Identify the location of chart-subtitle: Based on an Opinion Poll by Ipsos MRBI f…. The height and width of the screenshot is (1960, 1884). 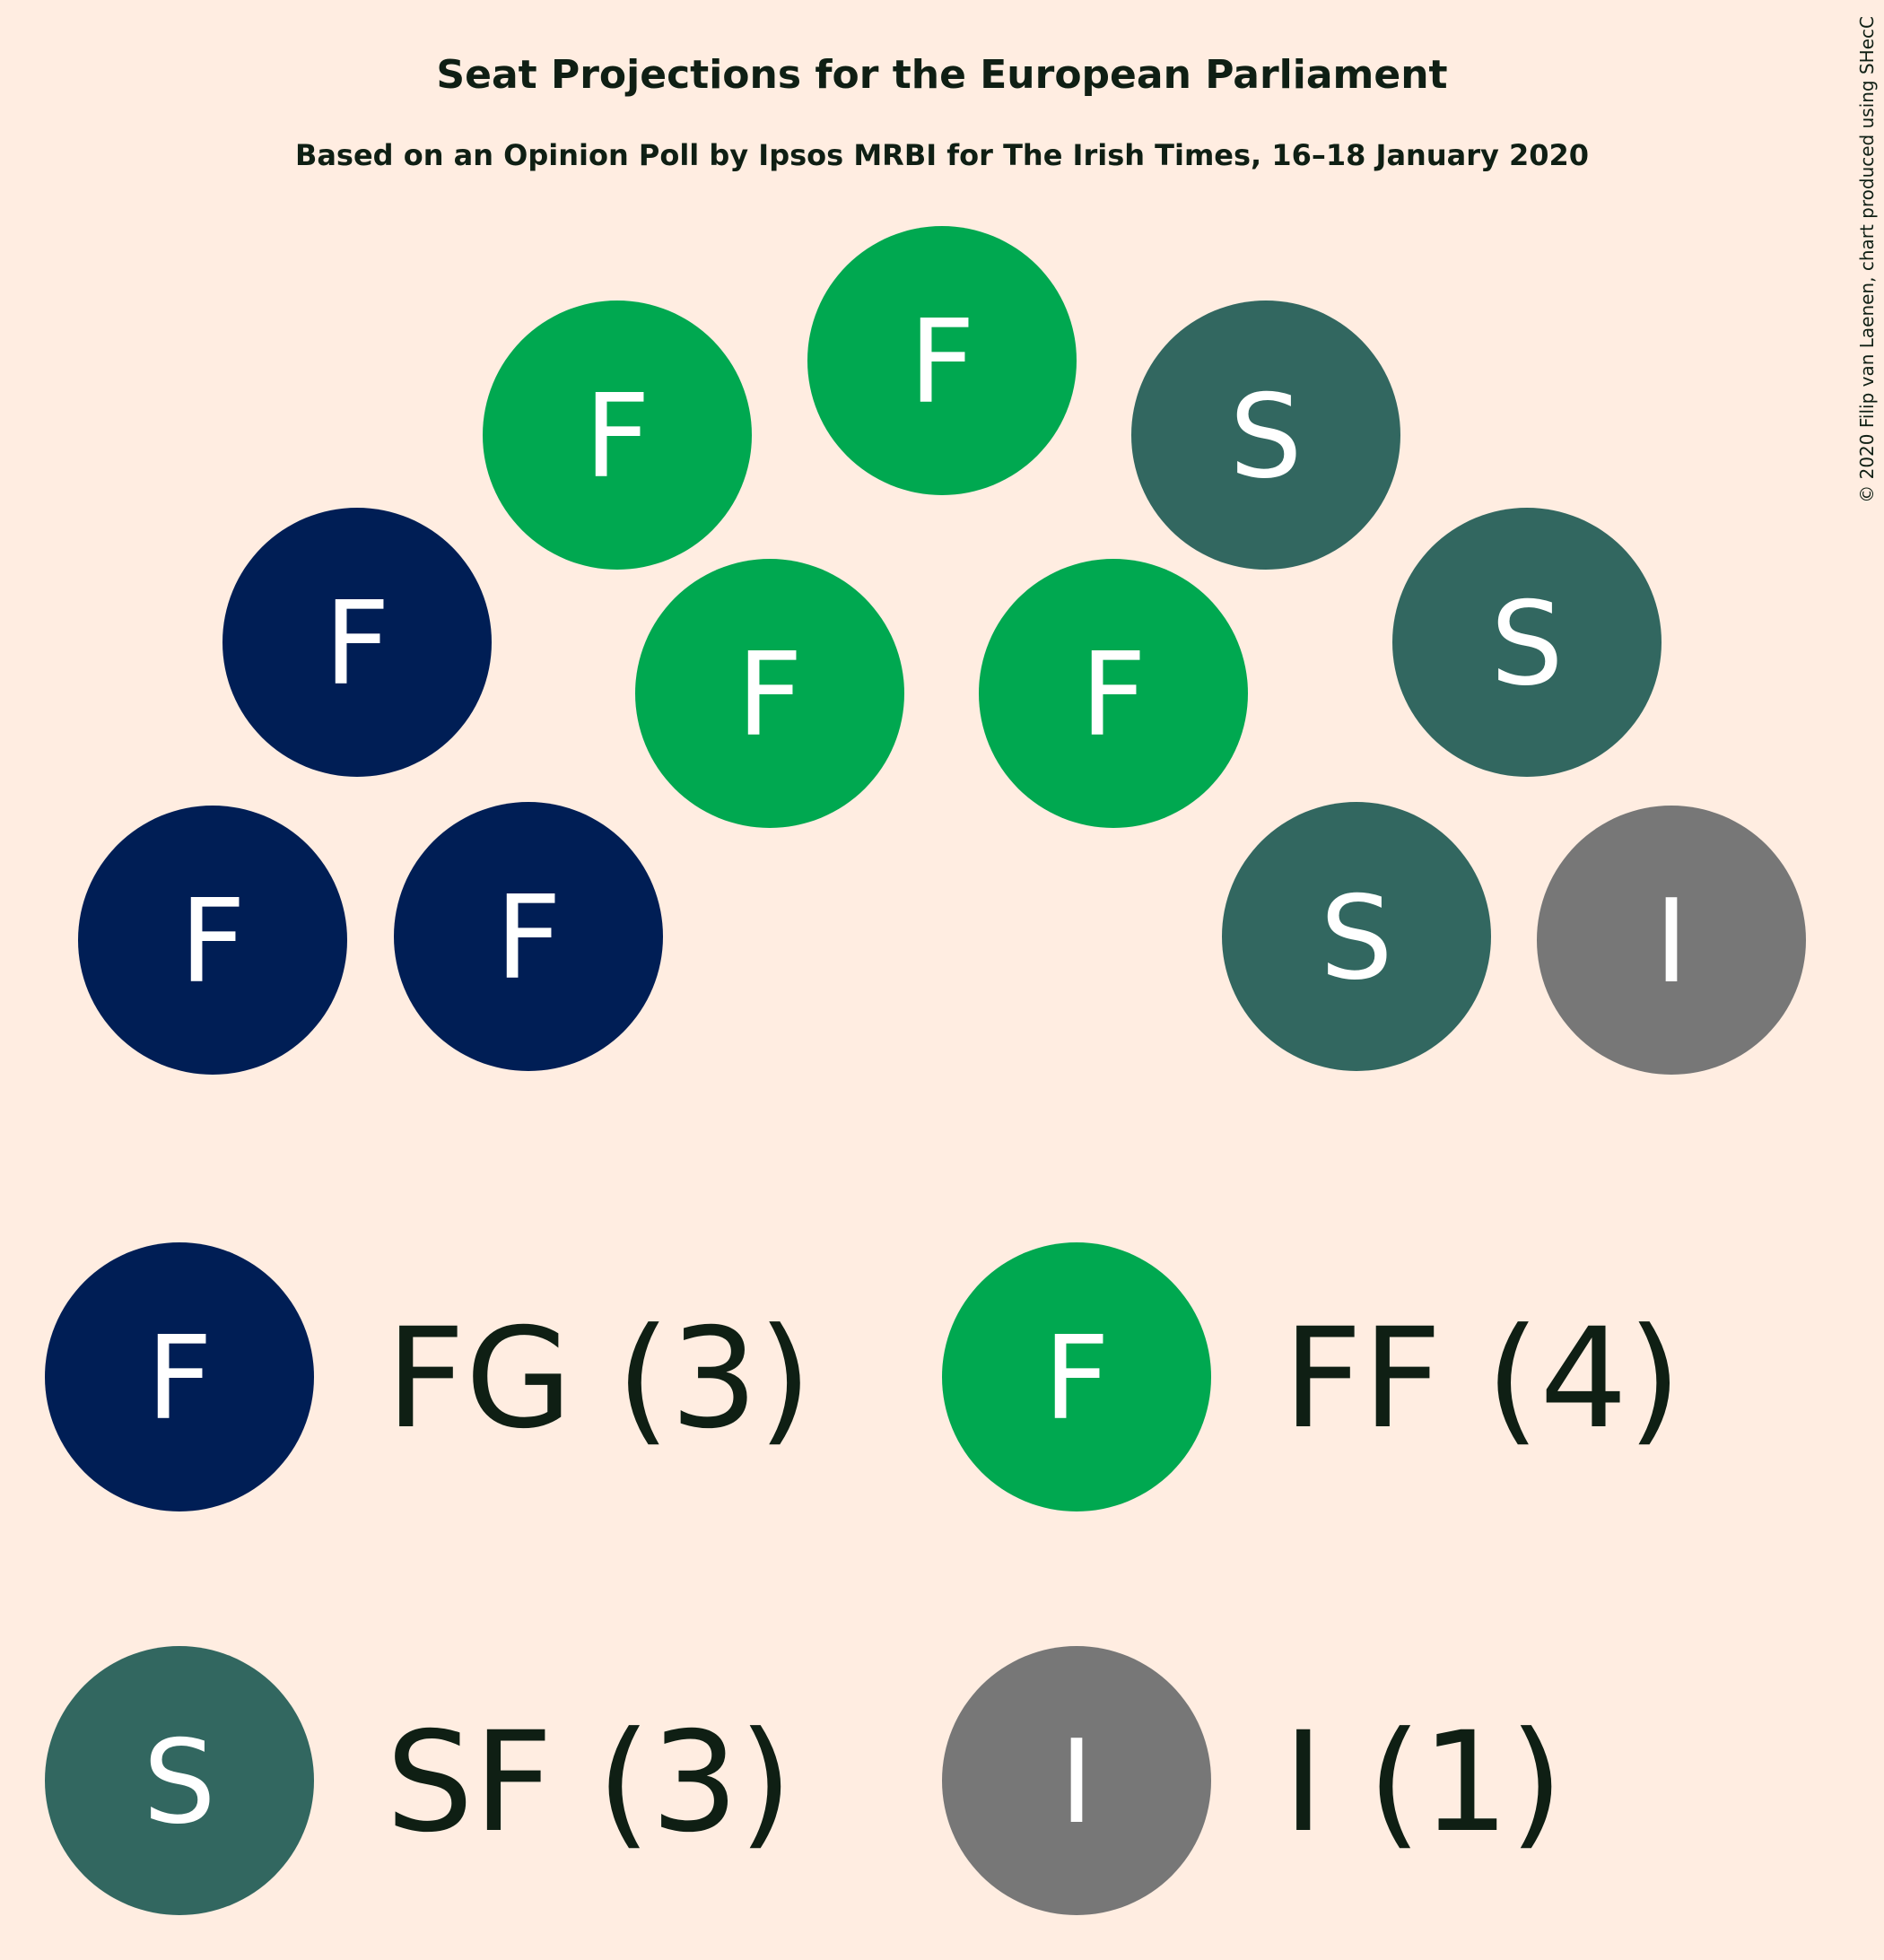
(942, 155).